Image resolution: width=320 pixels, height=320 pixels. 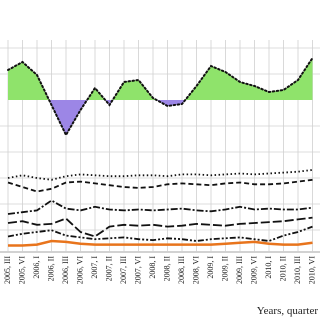 What do you see at coordinates (166, 269) in the screenshot?
I see `x-tick-label: 2008, II` at bounding box center [166, 269].